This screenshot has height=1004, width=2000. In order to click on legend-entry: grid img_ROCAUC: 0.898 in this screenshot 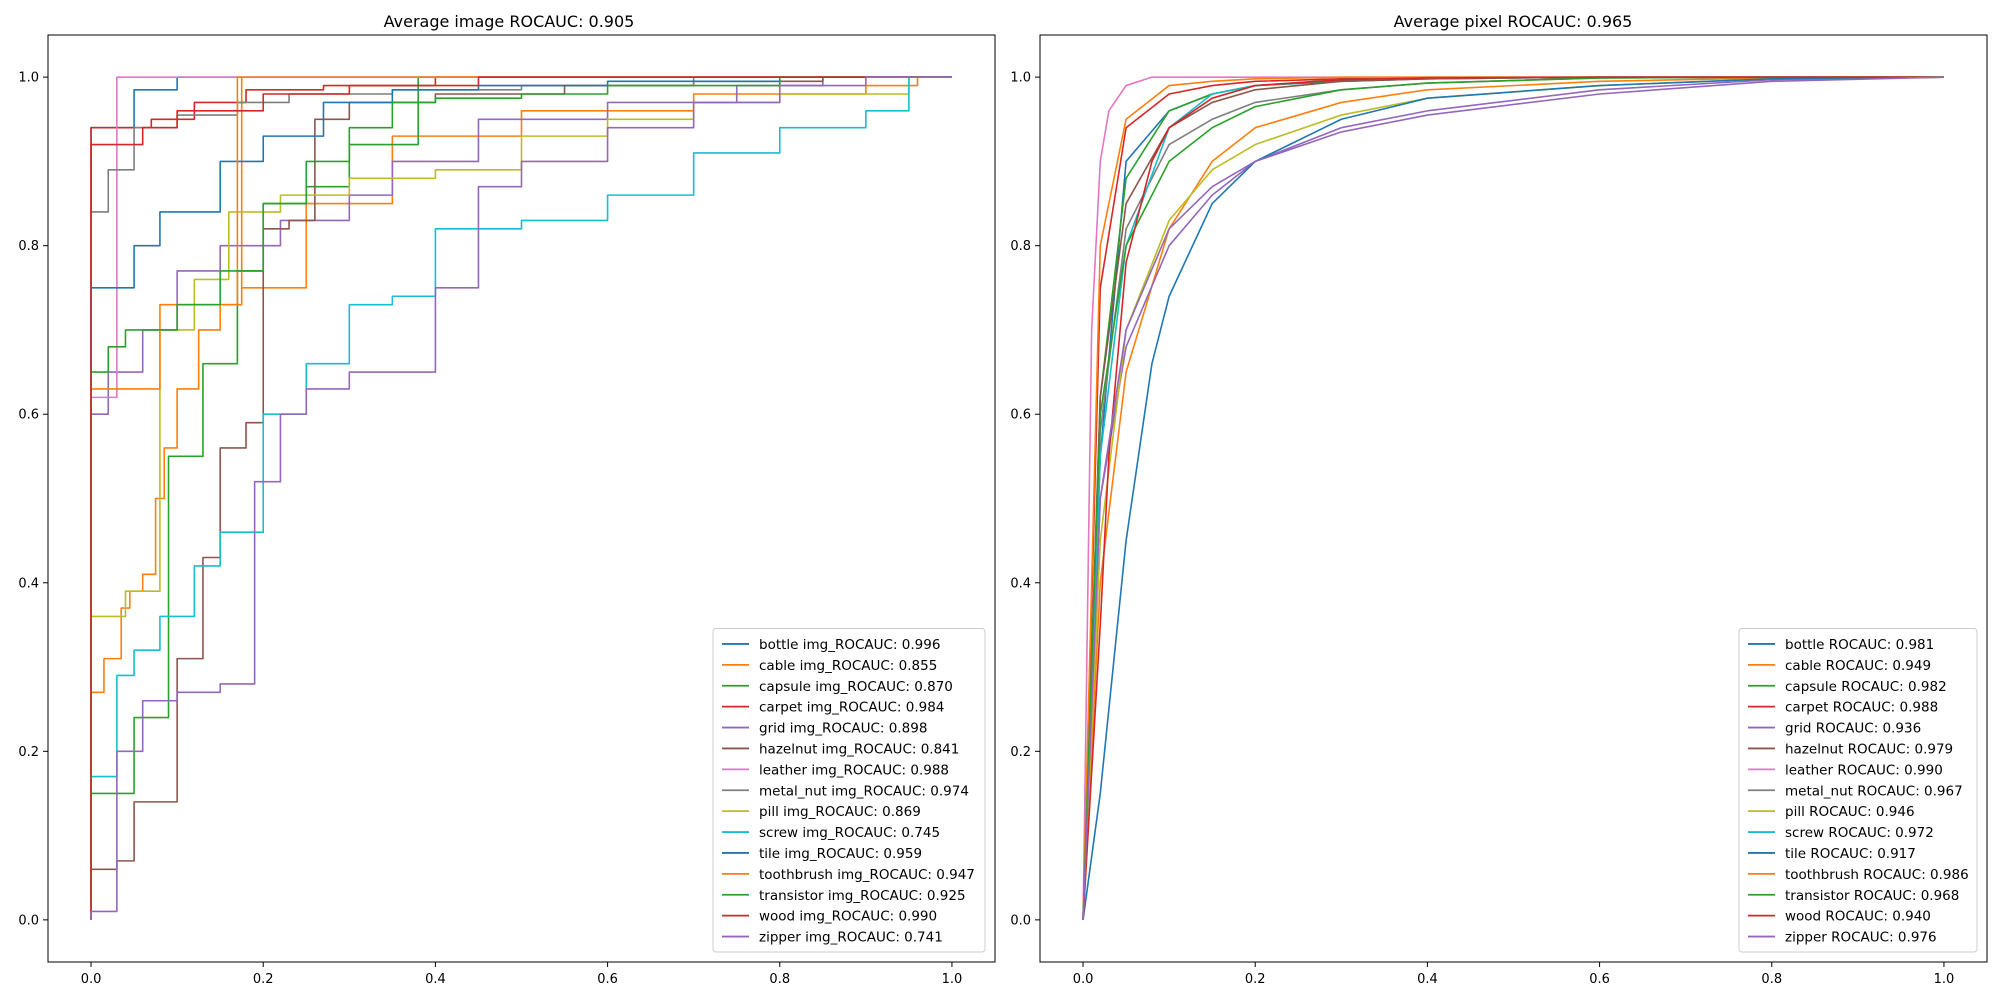, I will do `click(843, 729)`.